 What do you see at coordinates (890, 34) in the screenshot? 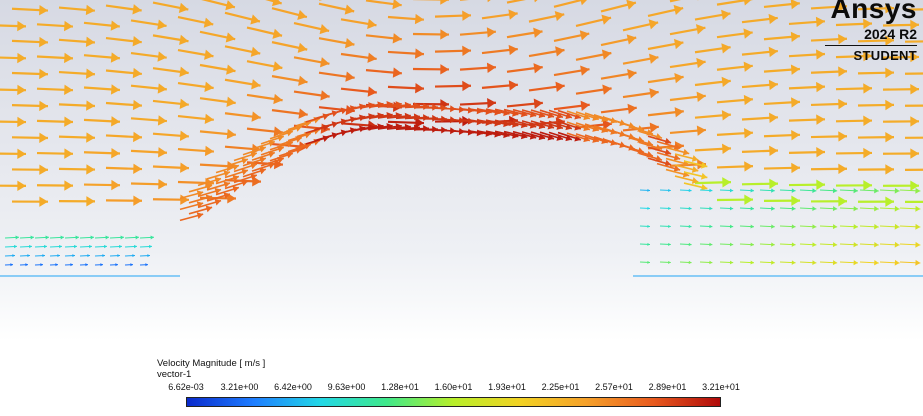
I see `brand-version: 2024 R2` at bounding box center [890, 34].